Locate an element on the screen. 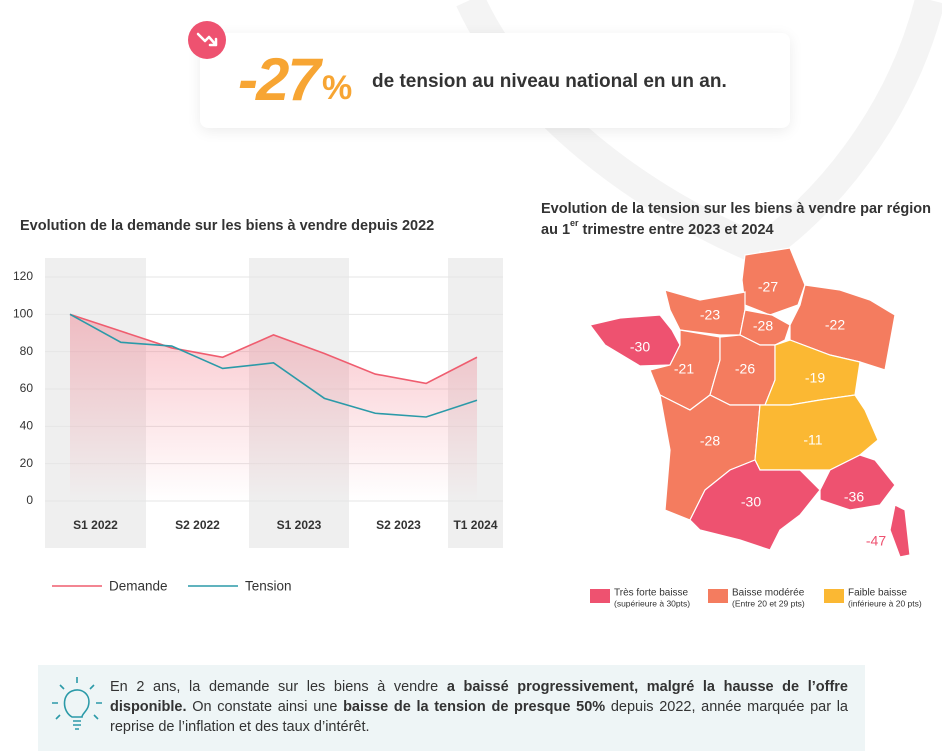 This screenshot has width=942, height=754. bulb-icon is located at coordinates (77, 703).